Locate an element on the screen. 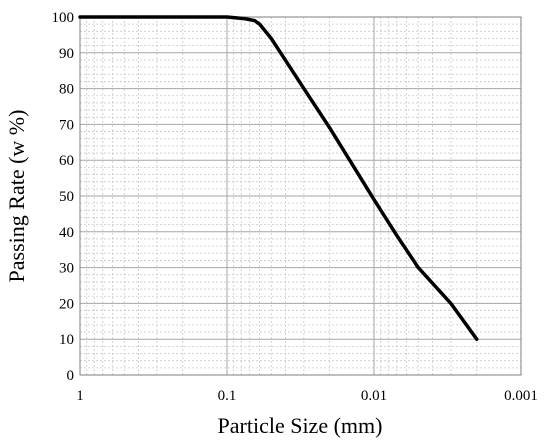 The image size is (550, 444). y-axis-title: Passing Rate (w %) is located at coordinates (16, 196).